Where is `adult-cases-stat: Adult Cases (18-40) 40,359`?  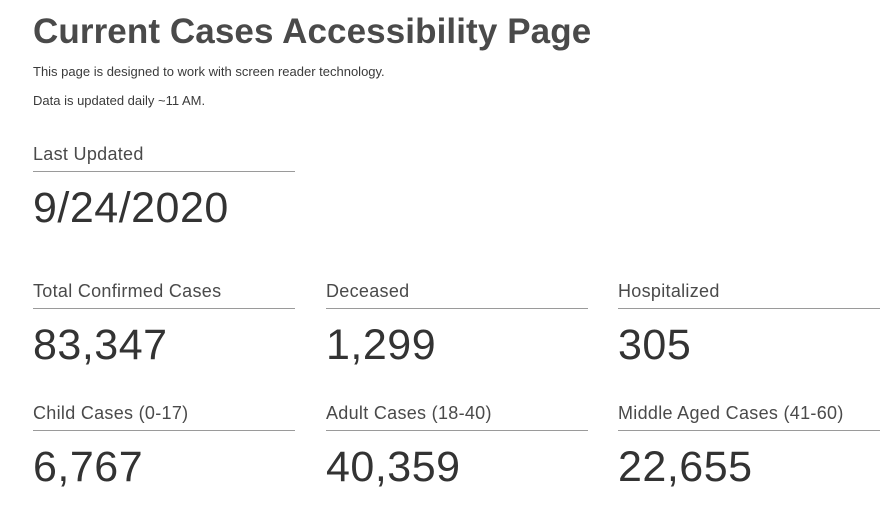 adult-cases-stat: Adult Cases (18-40) 40,359 is located at coordinates (457, 447).